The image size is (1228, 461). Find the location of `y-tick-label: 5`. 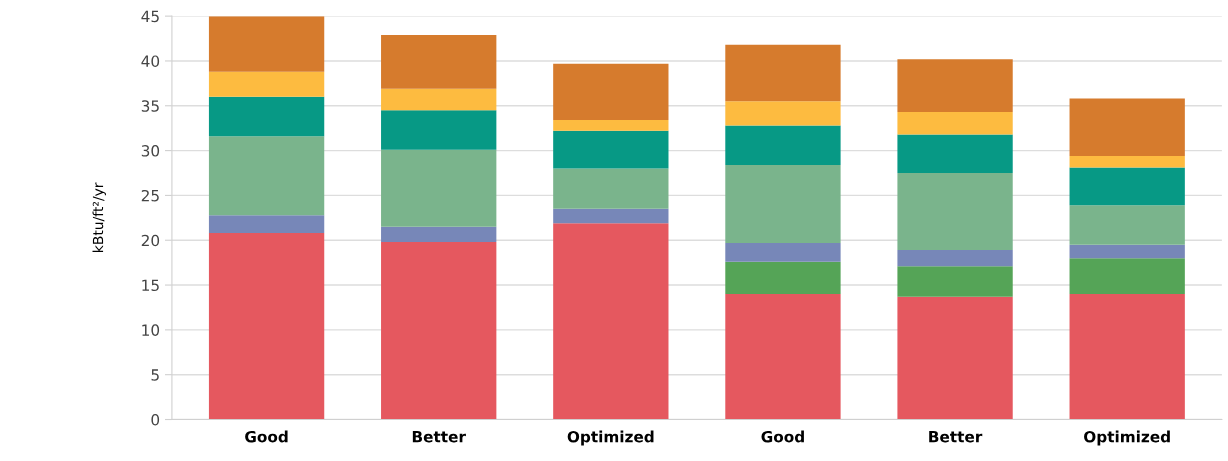

y-tick-label: 5 is located at coordinates (155, 375).